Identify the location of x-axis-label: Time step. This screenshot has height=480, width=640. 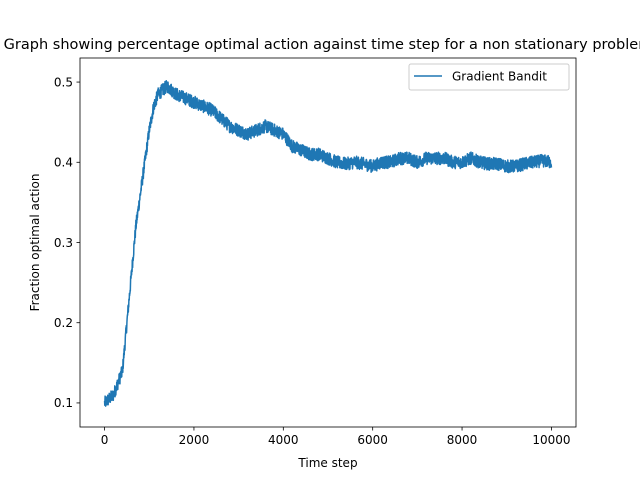
(327, 463).